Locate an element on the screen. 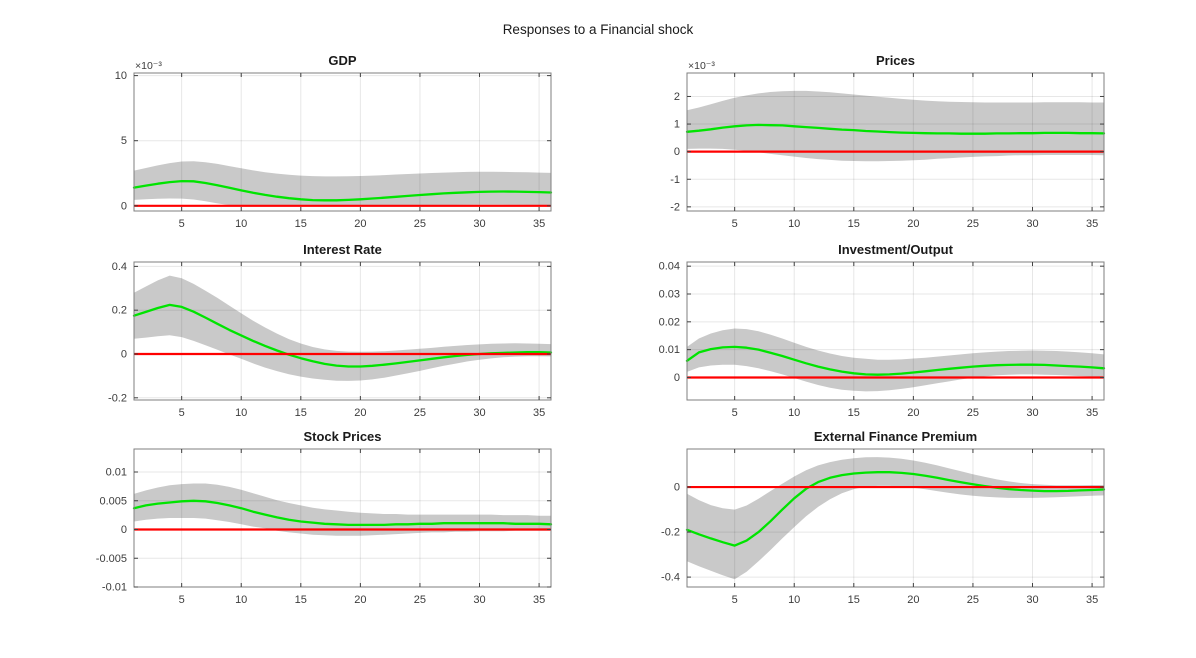  y-tick-label: 5 is located at coordinates (124, 141).